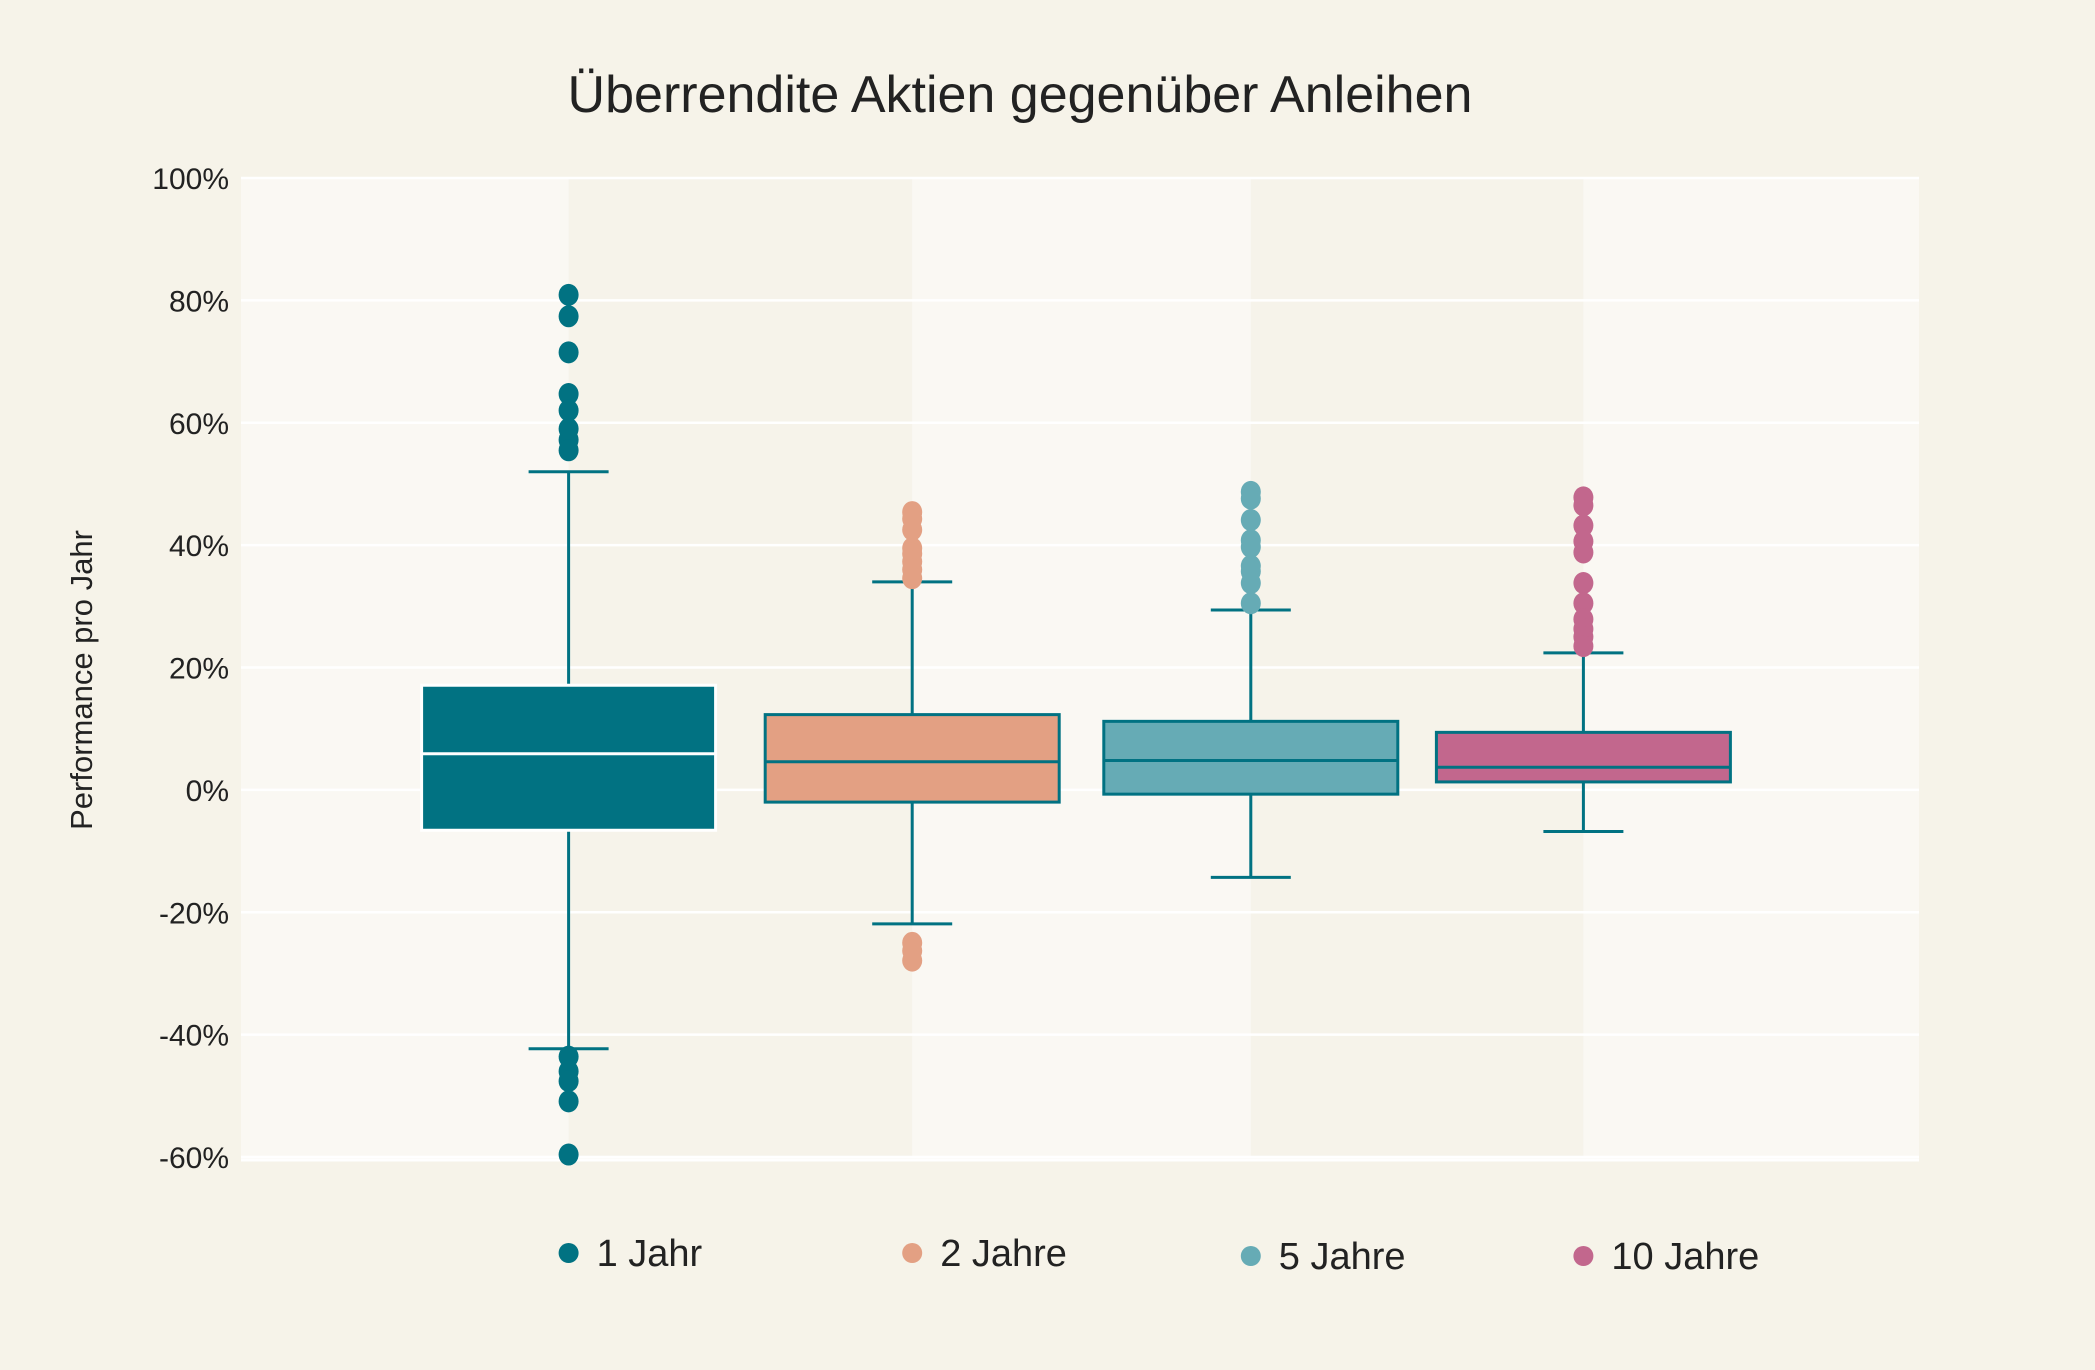 This screenshot has height=1370, width=2095. What do you see at coordinates (199, 669) in the screenshot?
I see `y-tick-label: 20%` at bounding box center [199, 669].